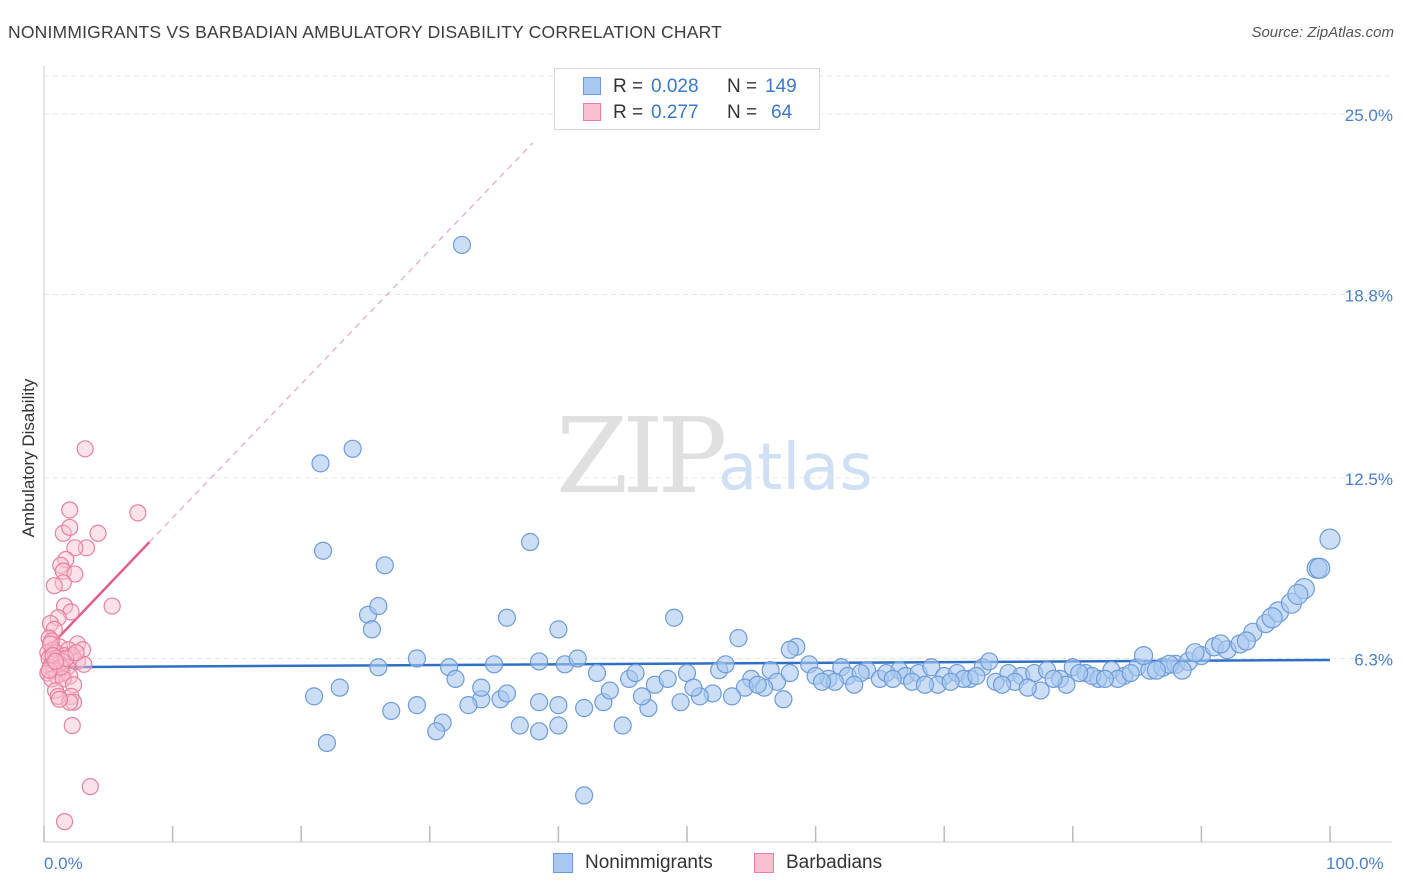  What do you see at coordinates (1373, 660) in the screenshot?
I see `y-tick-label: 6.3%` at bounding box center [1373, 660].